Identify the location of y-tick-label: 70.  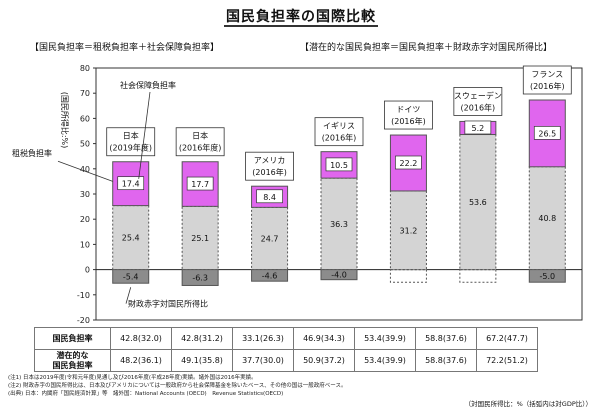
(85, 93).